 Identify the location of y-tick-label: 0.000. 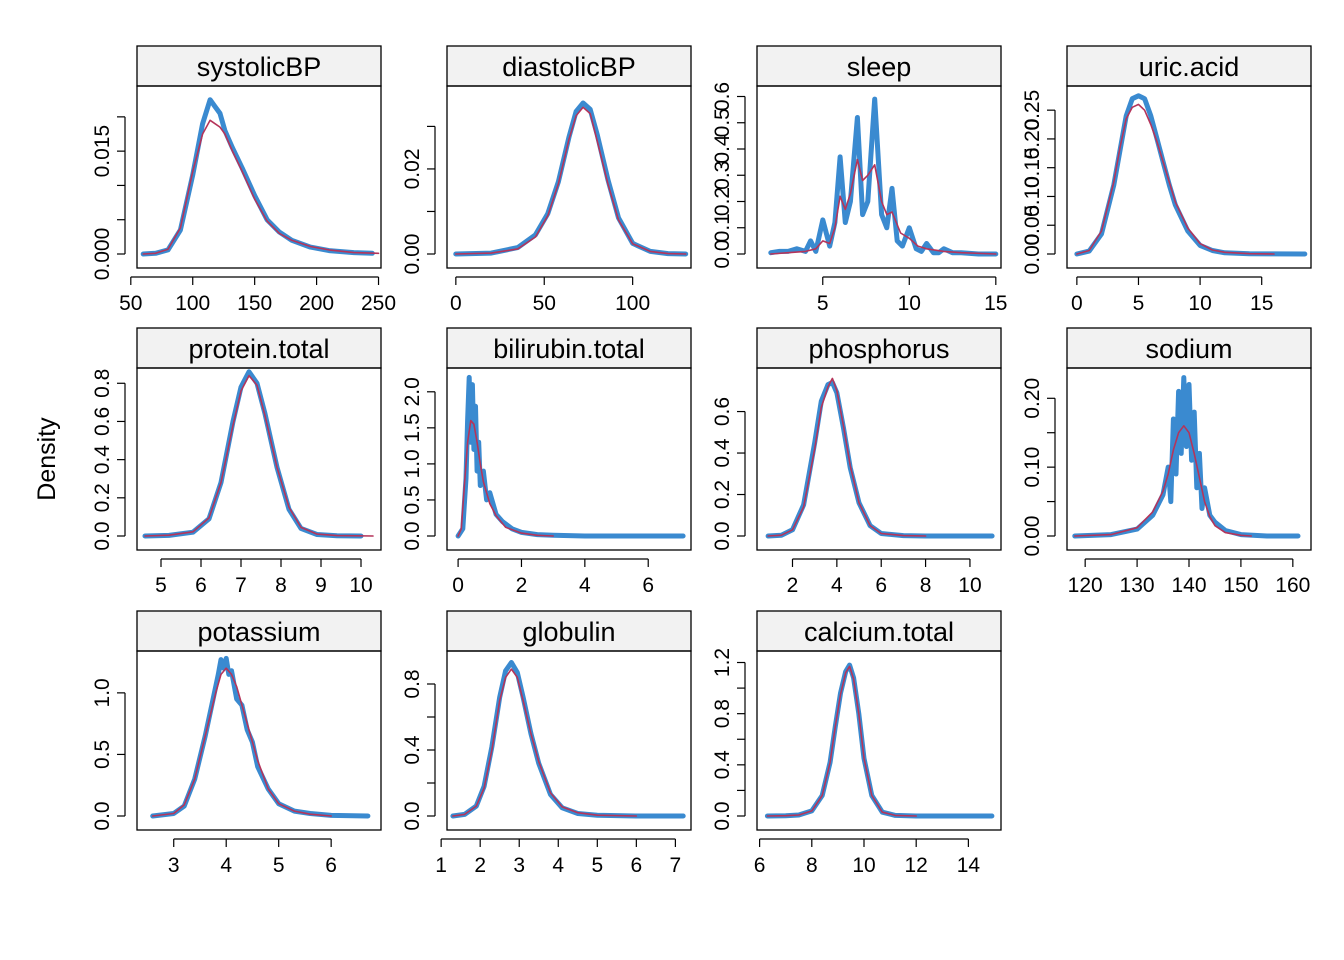
(102, 254).